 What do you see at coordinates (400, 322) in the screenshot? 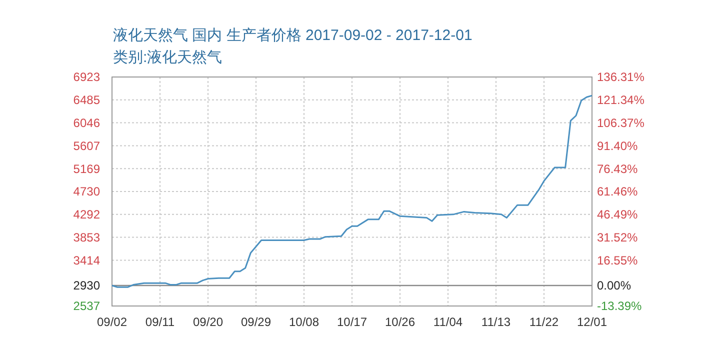
I see `x-tick-label: 10/26` at bounding box center [400, 322].